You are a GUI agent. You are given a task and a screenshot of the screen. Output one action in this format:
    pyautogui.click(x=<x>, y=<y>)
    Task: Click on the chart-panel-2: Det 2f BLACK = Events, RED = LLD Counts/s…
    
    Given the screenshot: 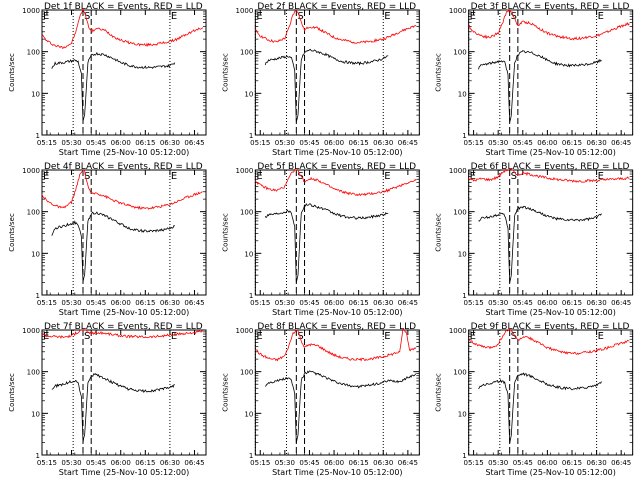 What is the action you would take?
    pyautogui.click(x=320, y=79)
    